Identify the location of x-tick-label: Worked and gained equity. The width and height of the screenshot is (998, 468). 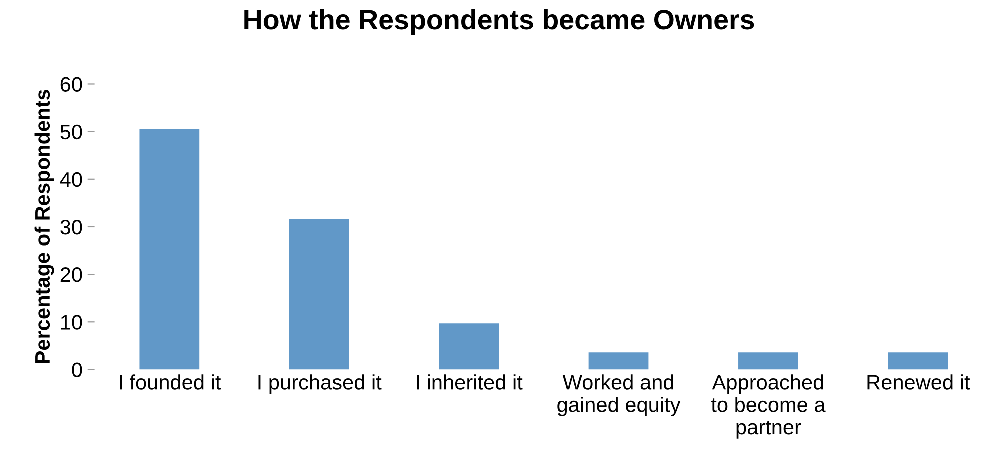
(619, 395).